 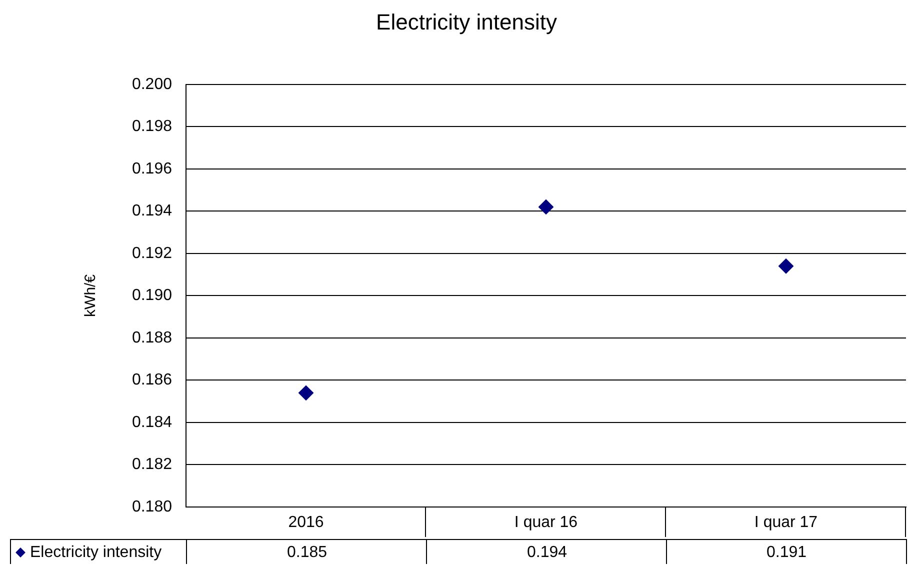 I want to click on y-tick-label: 0.184, so click(x=152, y=422).